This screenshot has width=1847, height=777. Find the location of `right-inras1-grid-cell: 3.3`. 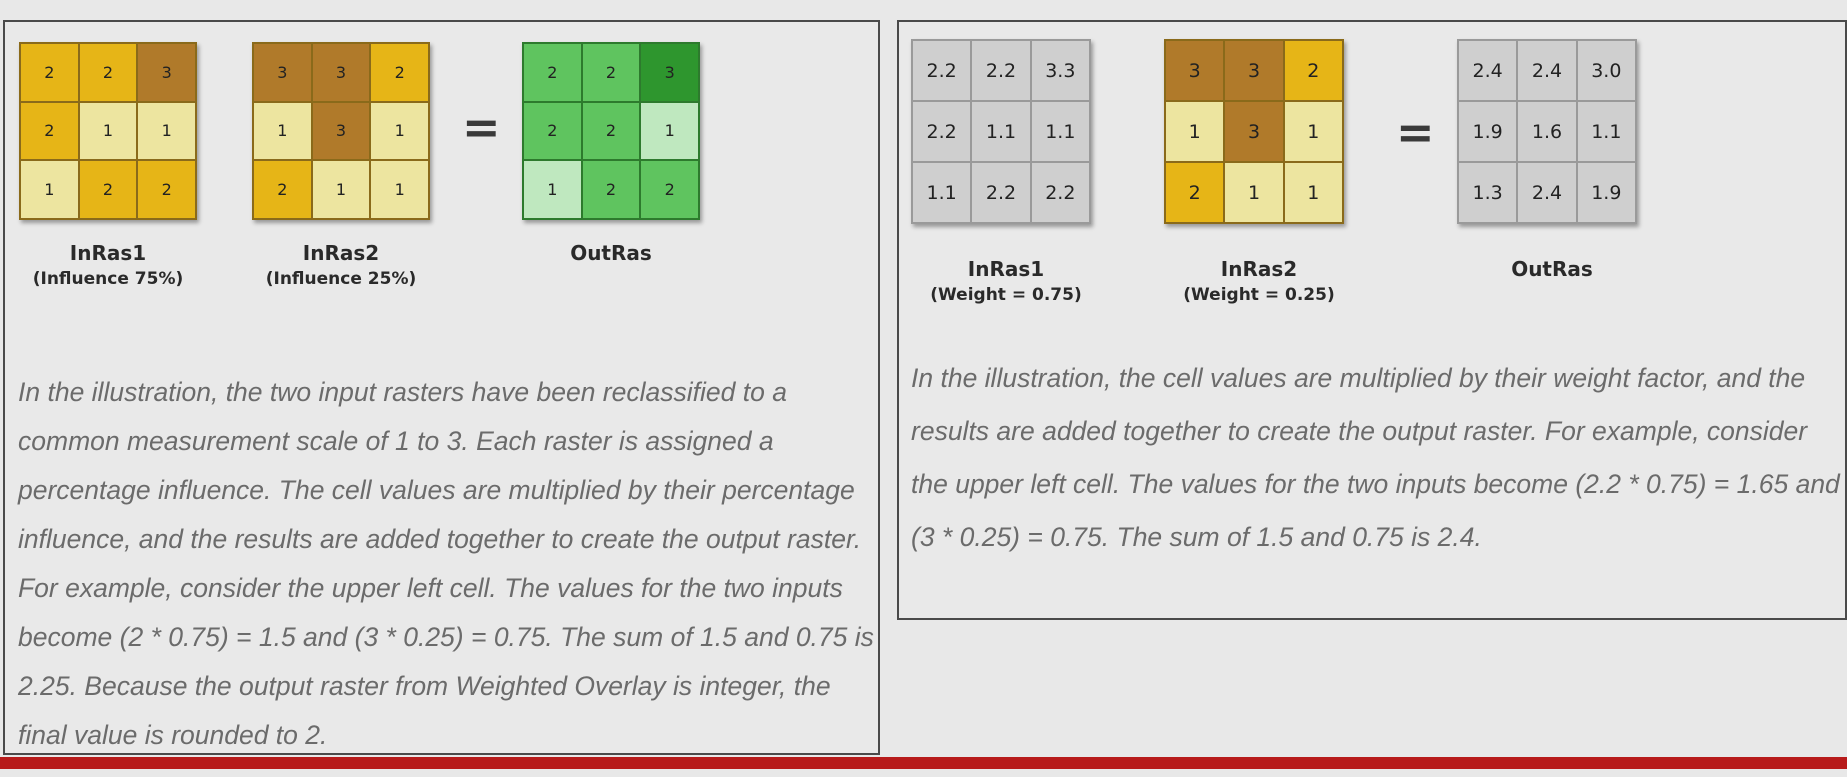

right-inras1-grid-cell: 3.3 is located at coordinates (1060, 70).